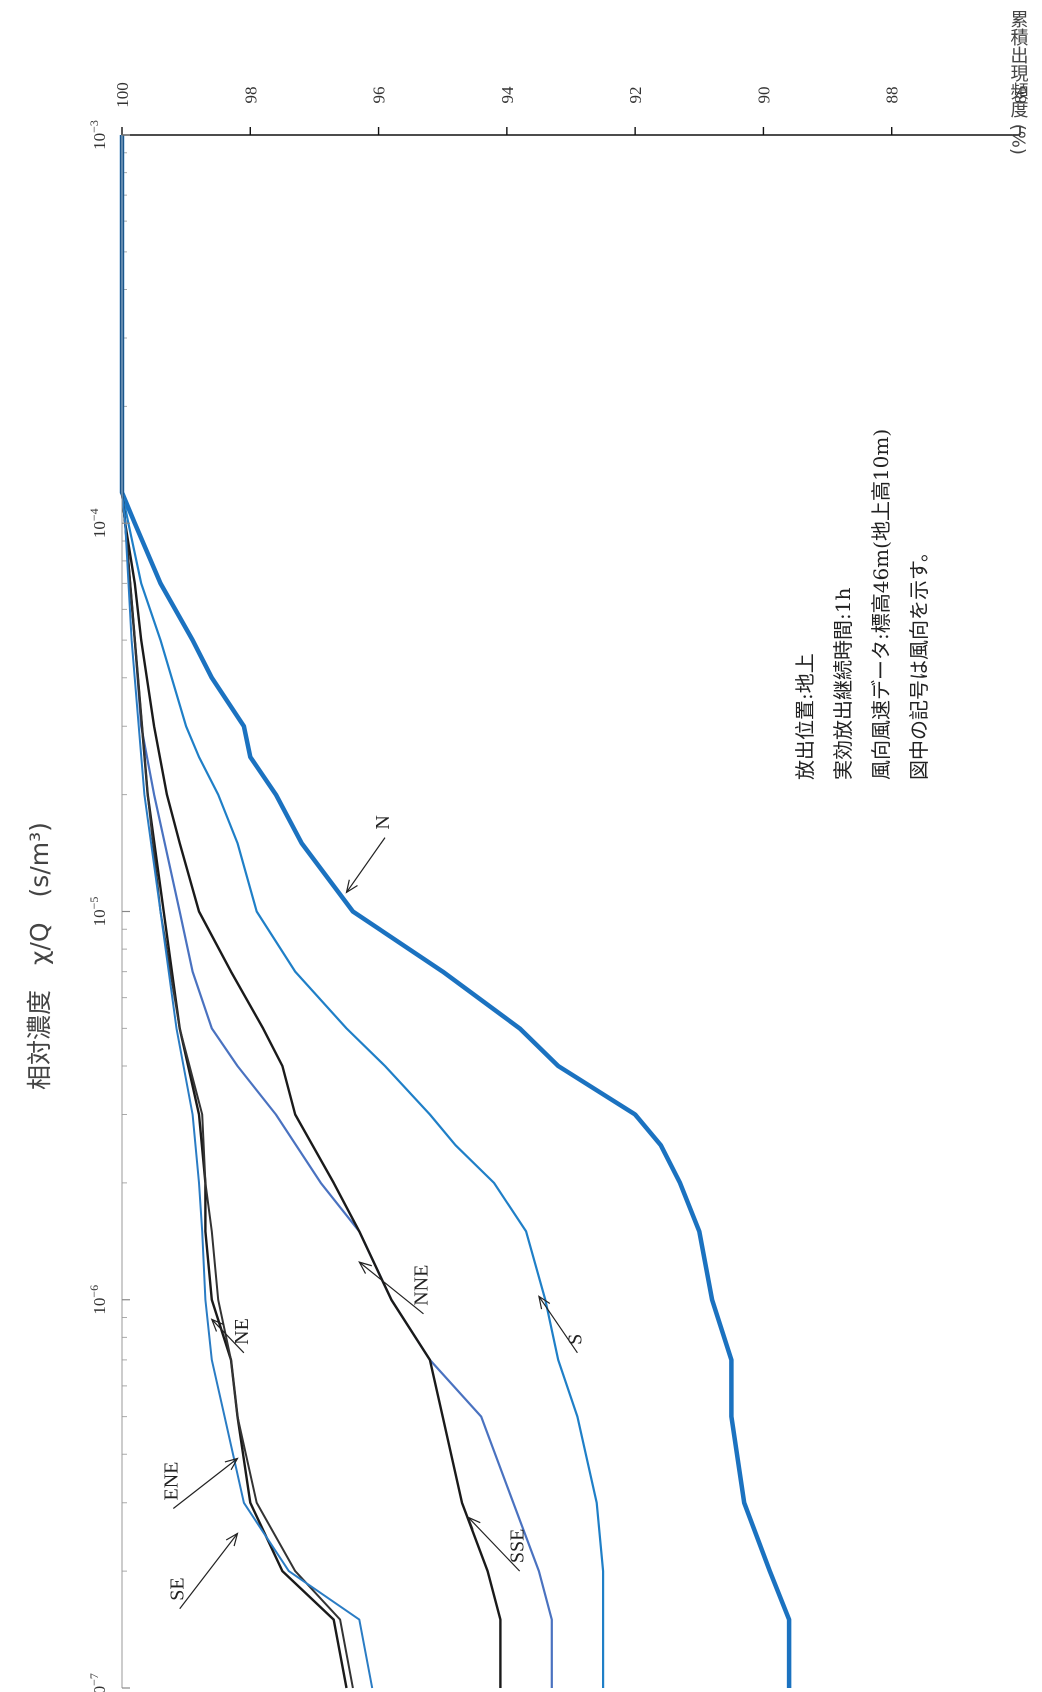 This screenshot has height=1692, width=1042. What do you see at coordinates (391, 1288) in the screenshot?
I see `annotation-arrow-nne` at bounding box center [391, 1288].